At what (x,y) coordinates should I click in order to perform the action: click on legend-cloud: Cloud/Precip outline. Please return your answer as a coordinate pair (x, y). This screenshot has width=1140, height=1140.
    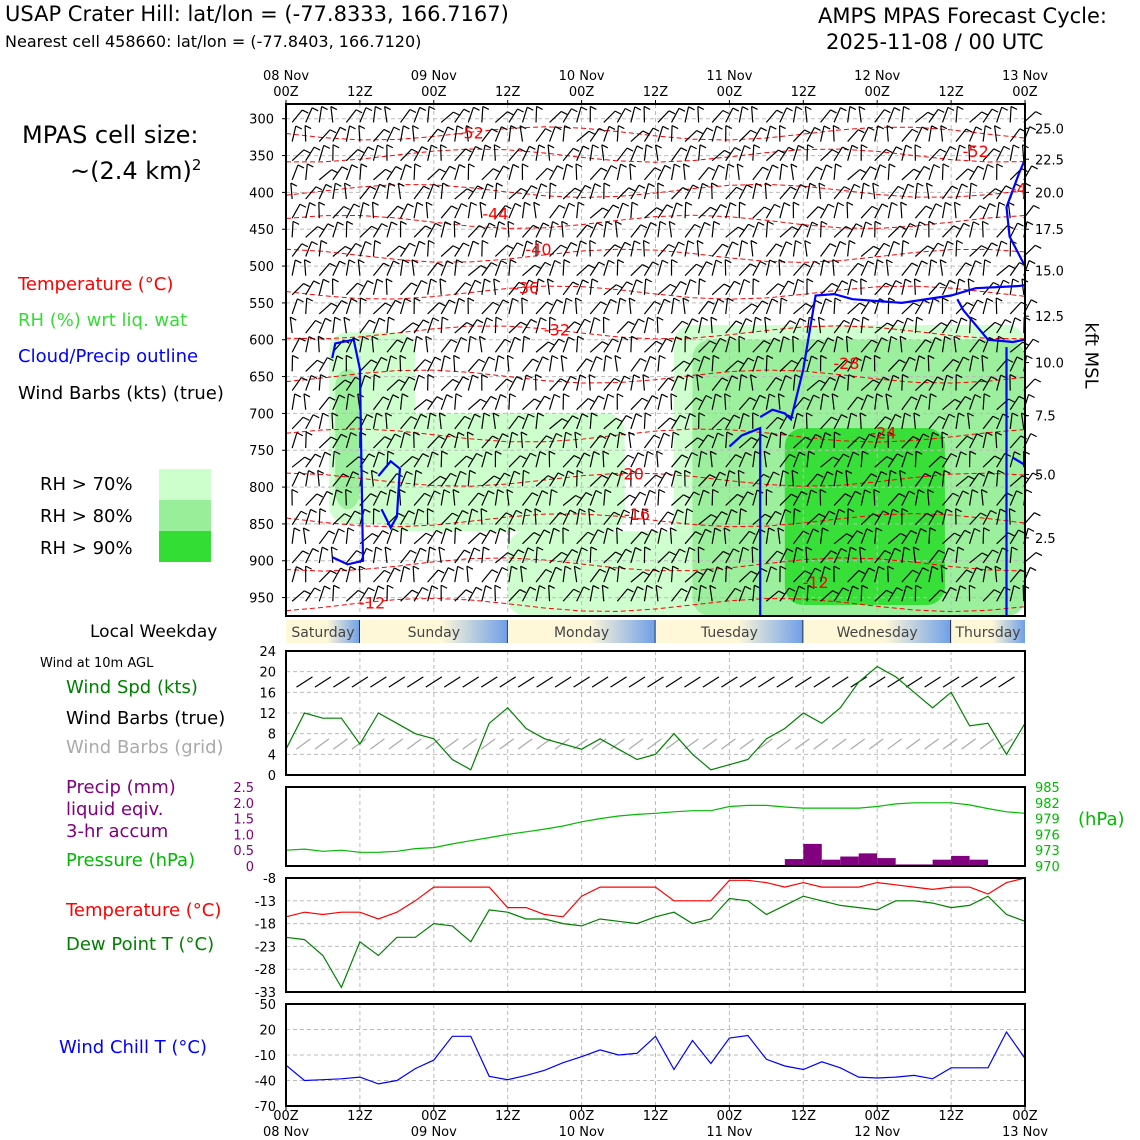
    Looking at the image, I should click on (108, 356).